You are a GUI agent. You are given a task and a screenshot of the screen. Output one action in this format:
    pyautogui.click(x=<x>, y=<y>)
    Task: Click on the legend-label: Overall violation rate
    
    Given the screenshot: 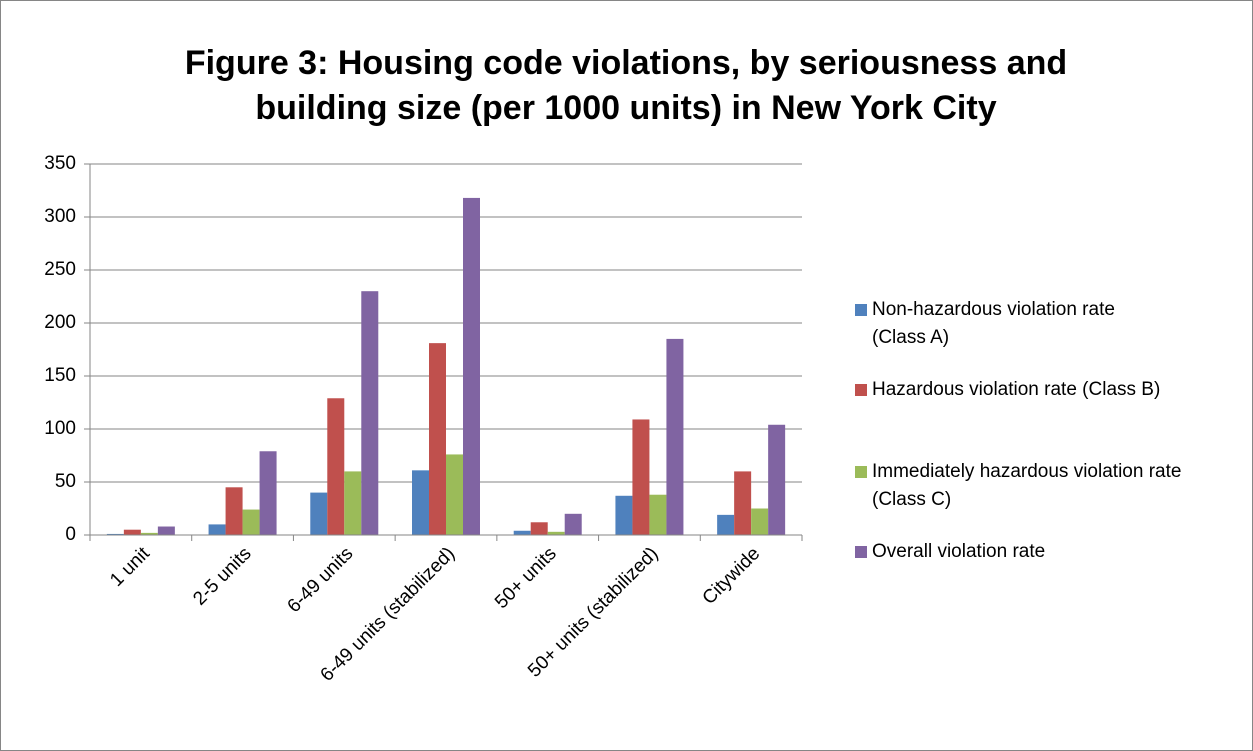 What is the action you would take?
    pyautogui.click(x=959, y=551)
    